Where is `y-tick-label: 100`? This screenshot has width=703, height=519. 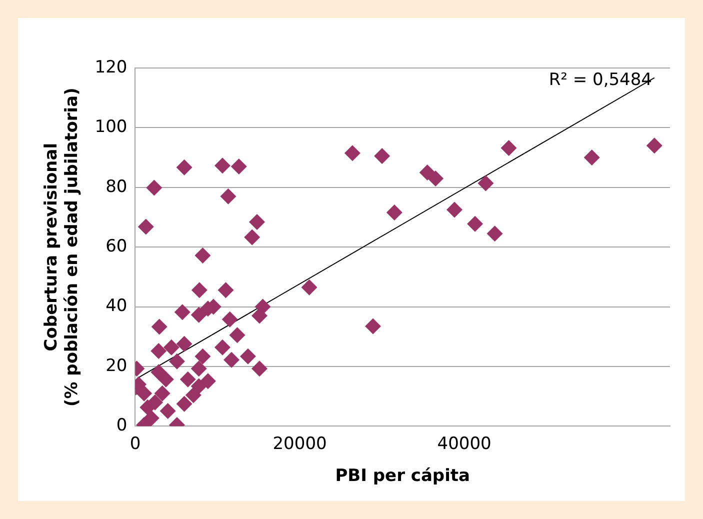
y-tick-label: 100 is located at coordinates (111, 127).